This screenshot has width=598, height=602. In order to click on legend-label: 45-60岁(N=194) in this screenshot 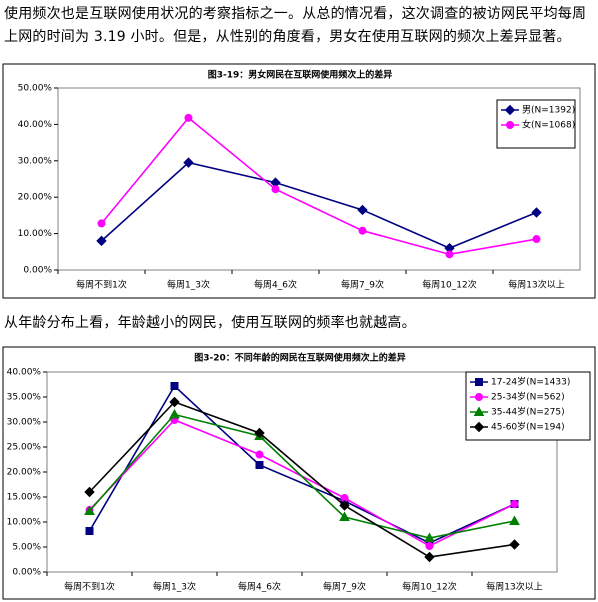, I will do `click(528, 427)`.